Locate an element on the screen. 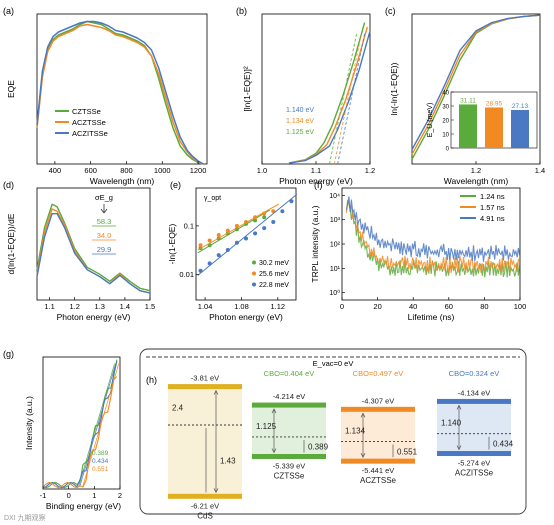  material-name: CdS is located at coordinates (205, 515).